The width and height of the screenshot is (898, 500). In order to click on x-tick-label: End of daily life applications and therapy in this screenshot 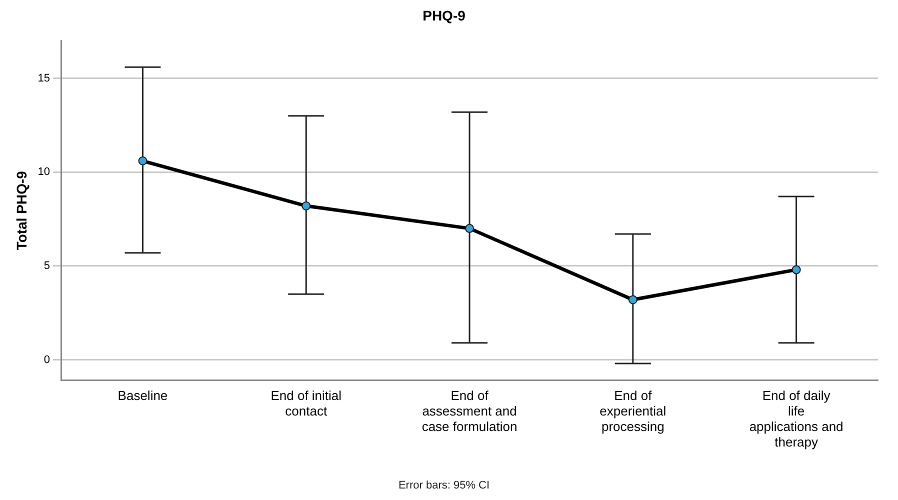, I will do `click(796, 419)`.